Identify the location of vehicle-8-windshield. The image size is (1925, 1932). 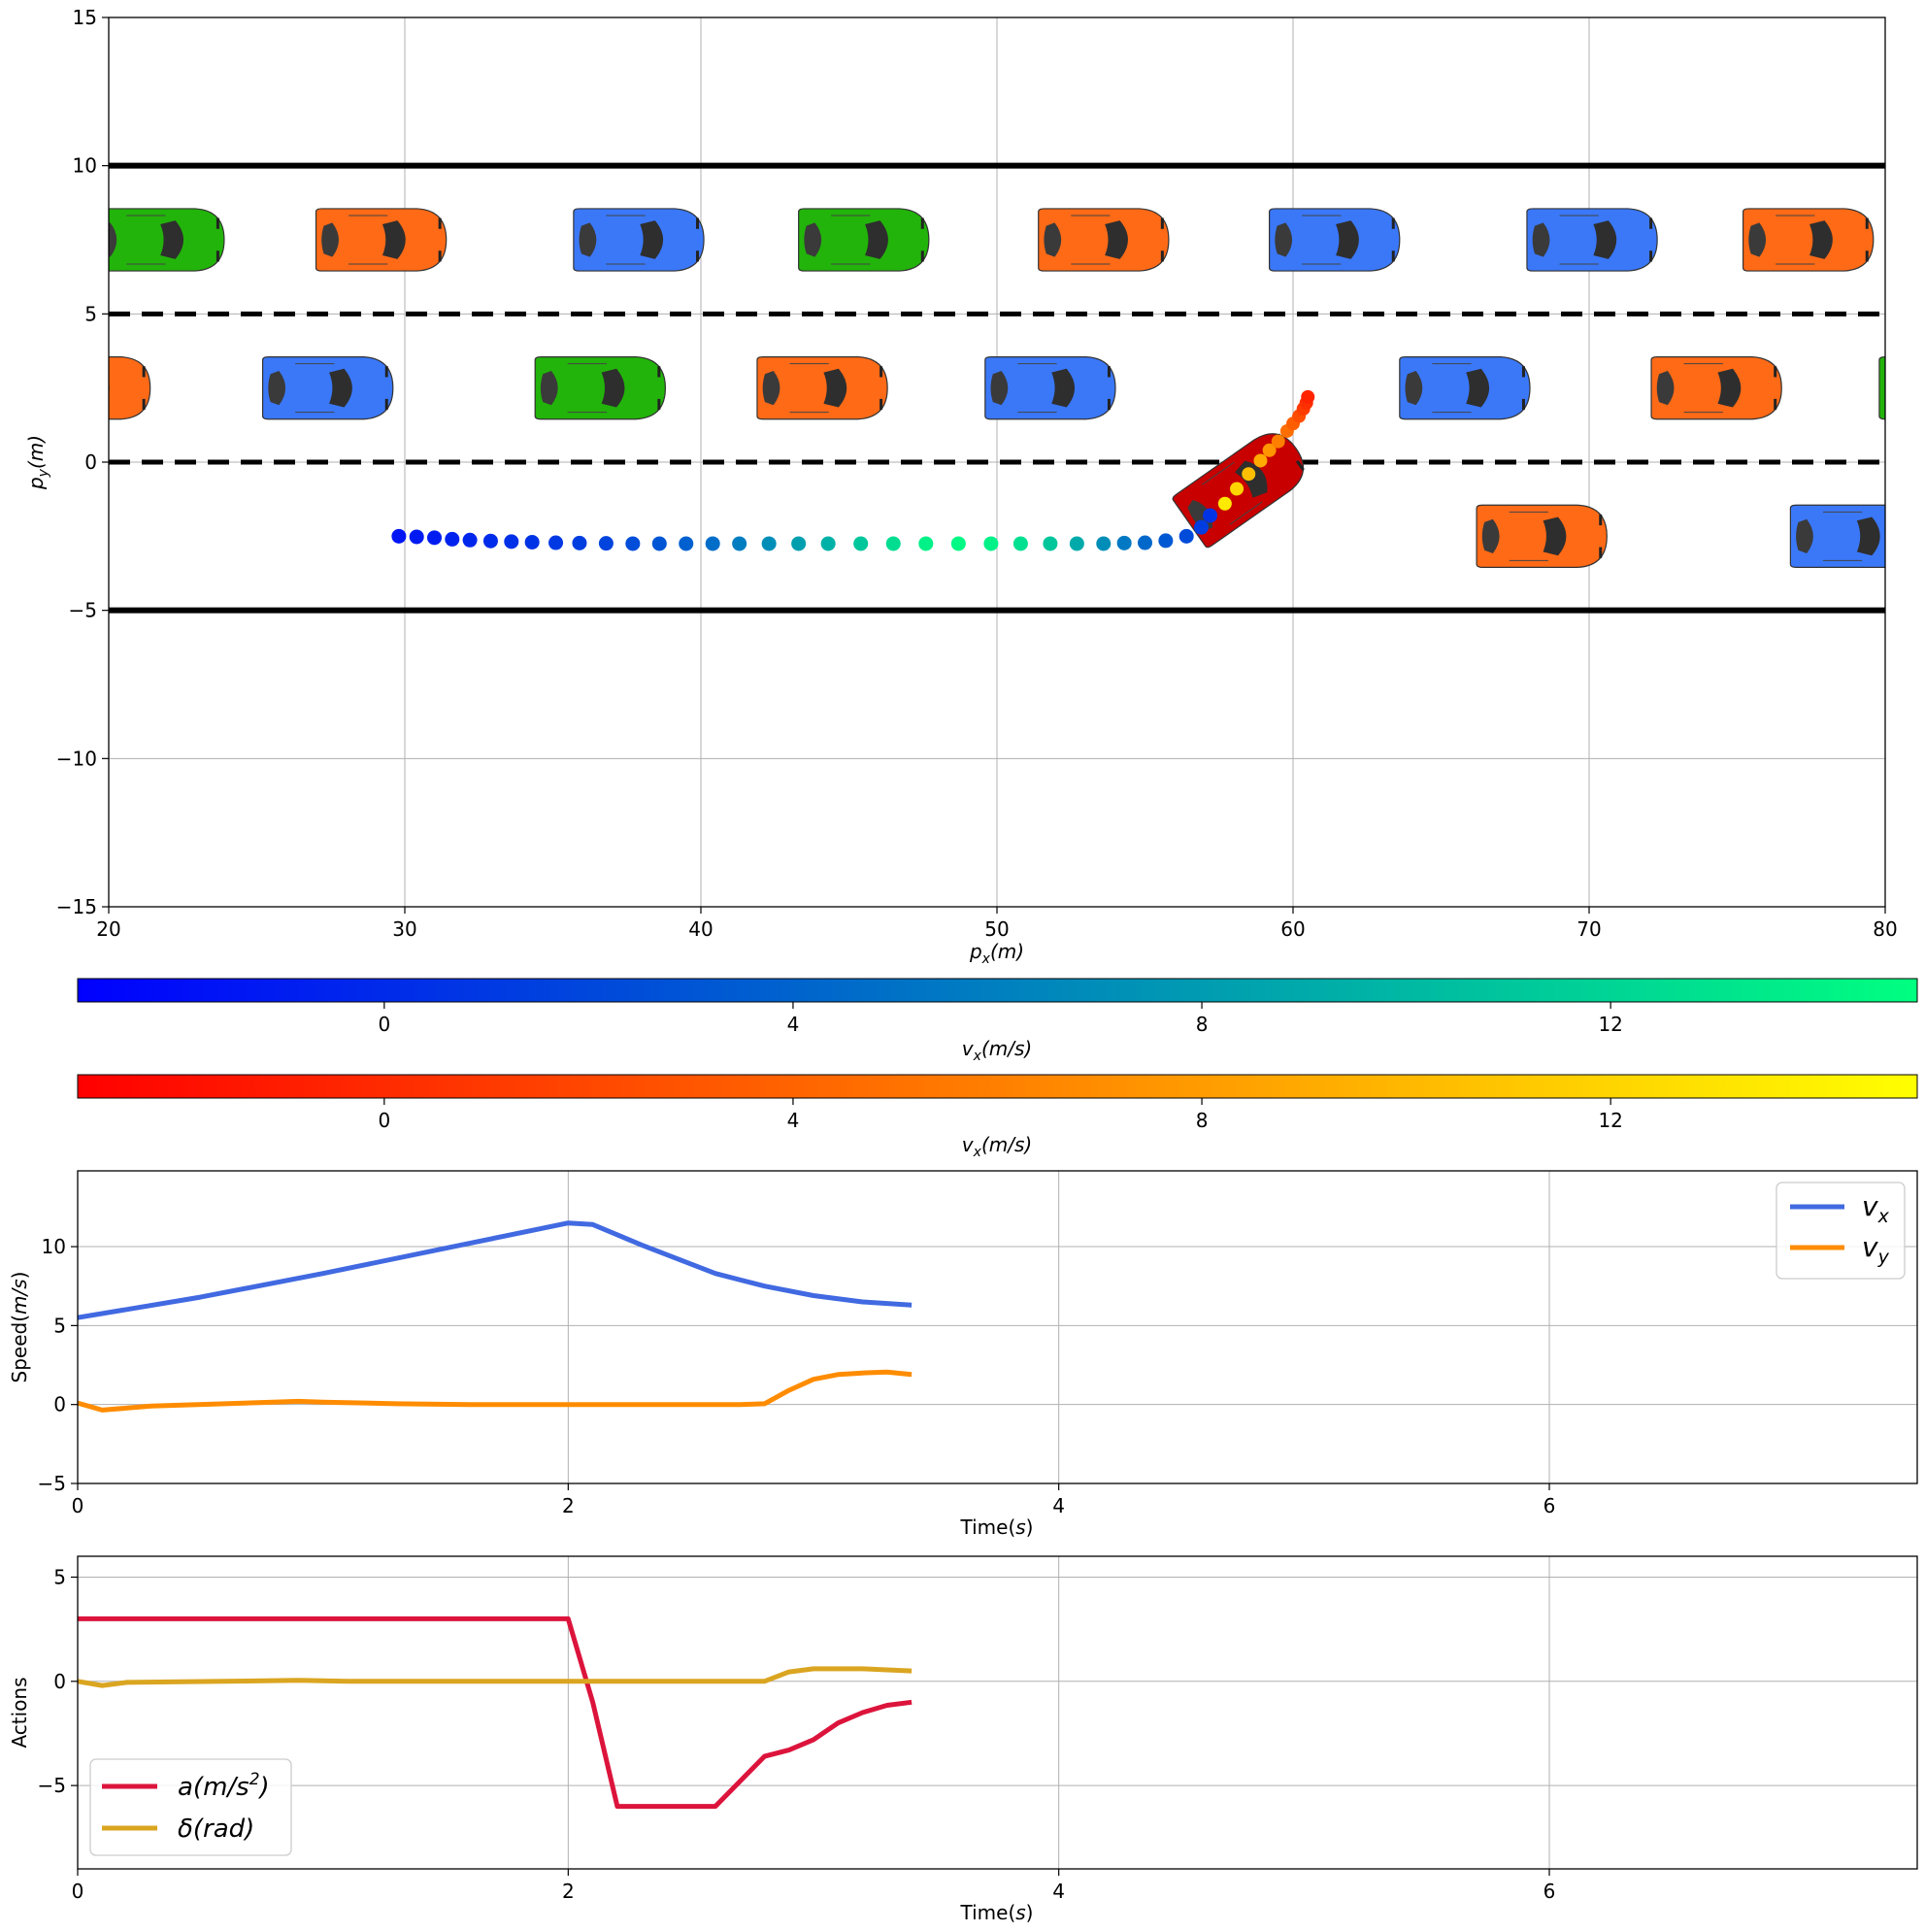
(110, 388).